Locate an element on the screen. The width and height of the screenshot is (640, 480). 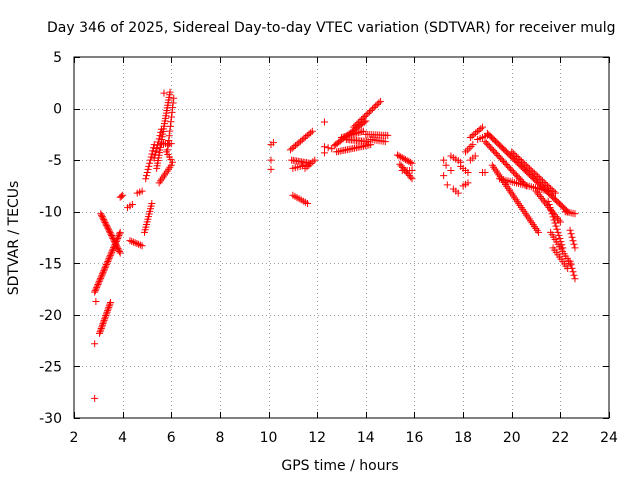
x-axis-title: GPS time / hours is located at coordinates (339, 466).